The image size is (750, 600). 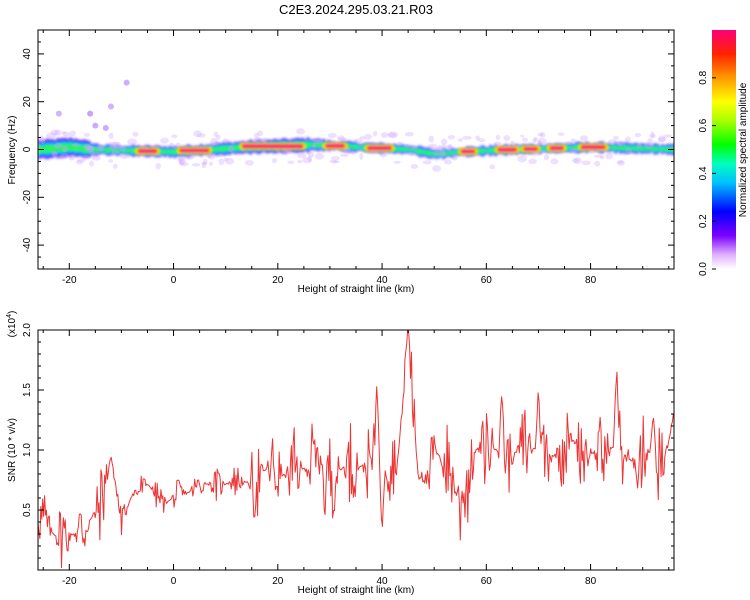 I want to click on spectrogram-xtick-label: 40, so click(x=383, y=280).